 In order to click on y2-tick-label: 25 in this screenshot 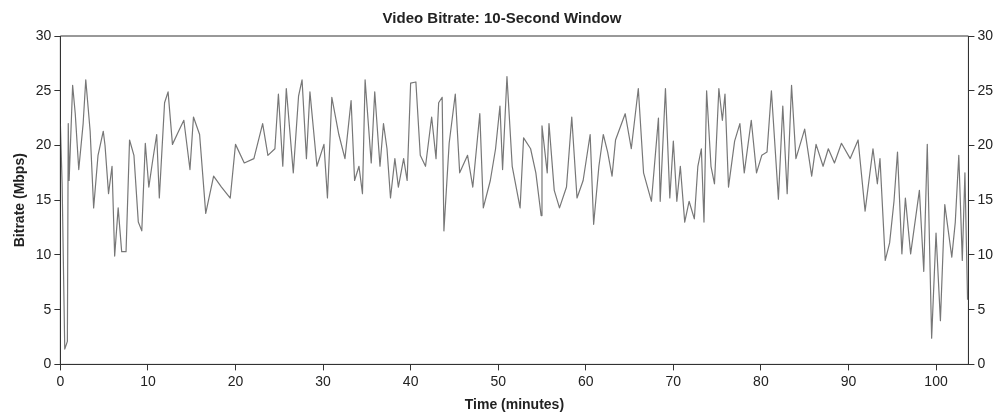, I will do `click(985, 89)`.